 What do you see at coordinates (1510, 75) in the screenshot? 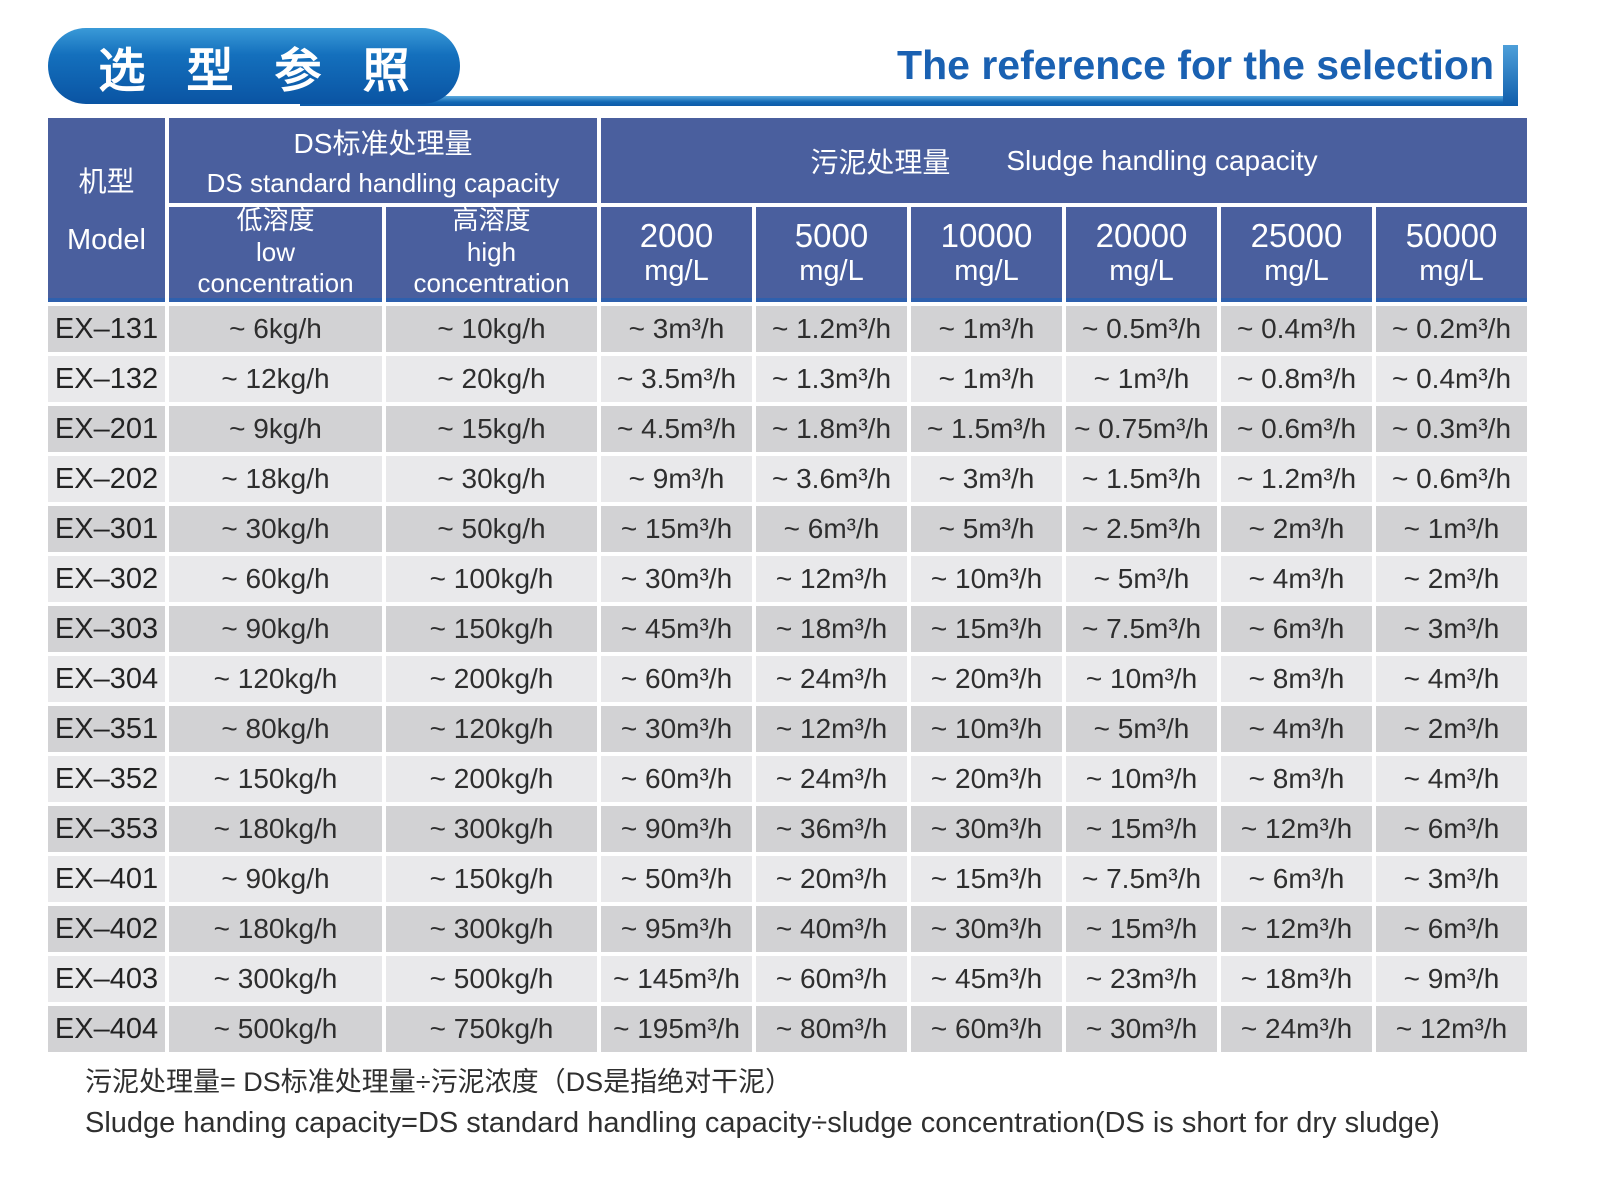
I see `title-accent-bar` at bounding box center [1510, 75].